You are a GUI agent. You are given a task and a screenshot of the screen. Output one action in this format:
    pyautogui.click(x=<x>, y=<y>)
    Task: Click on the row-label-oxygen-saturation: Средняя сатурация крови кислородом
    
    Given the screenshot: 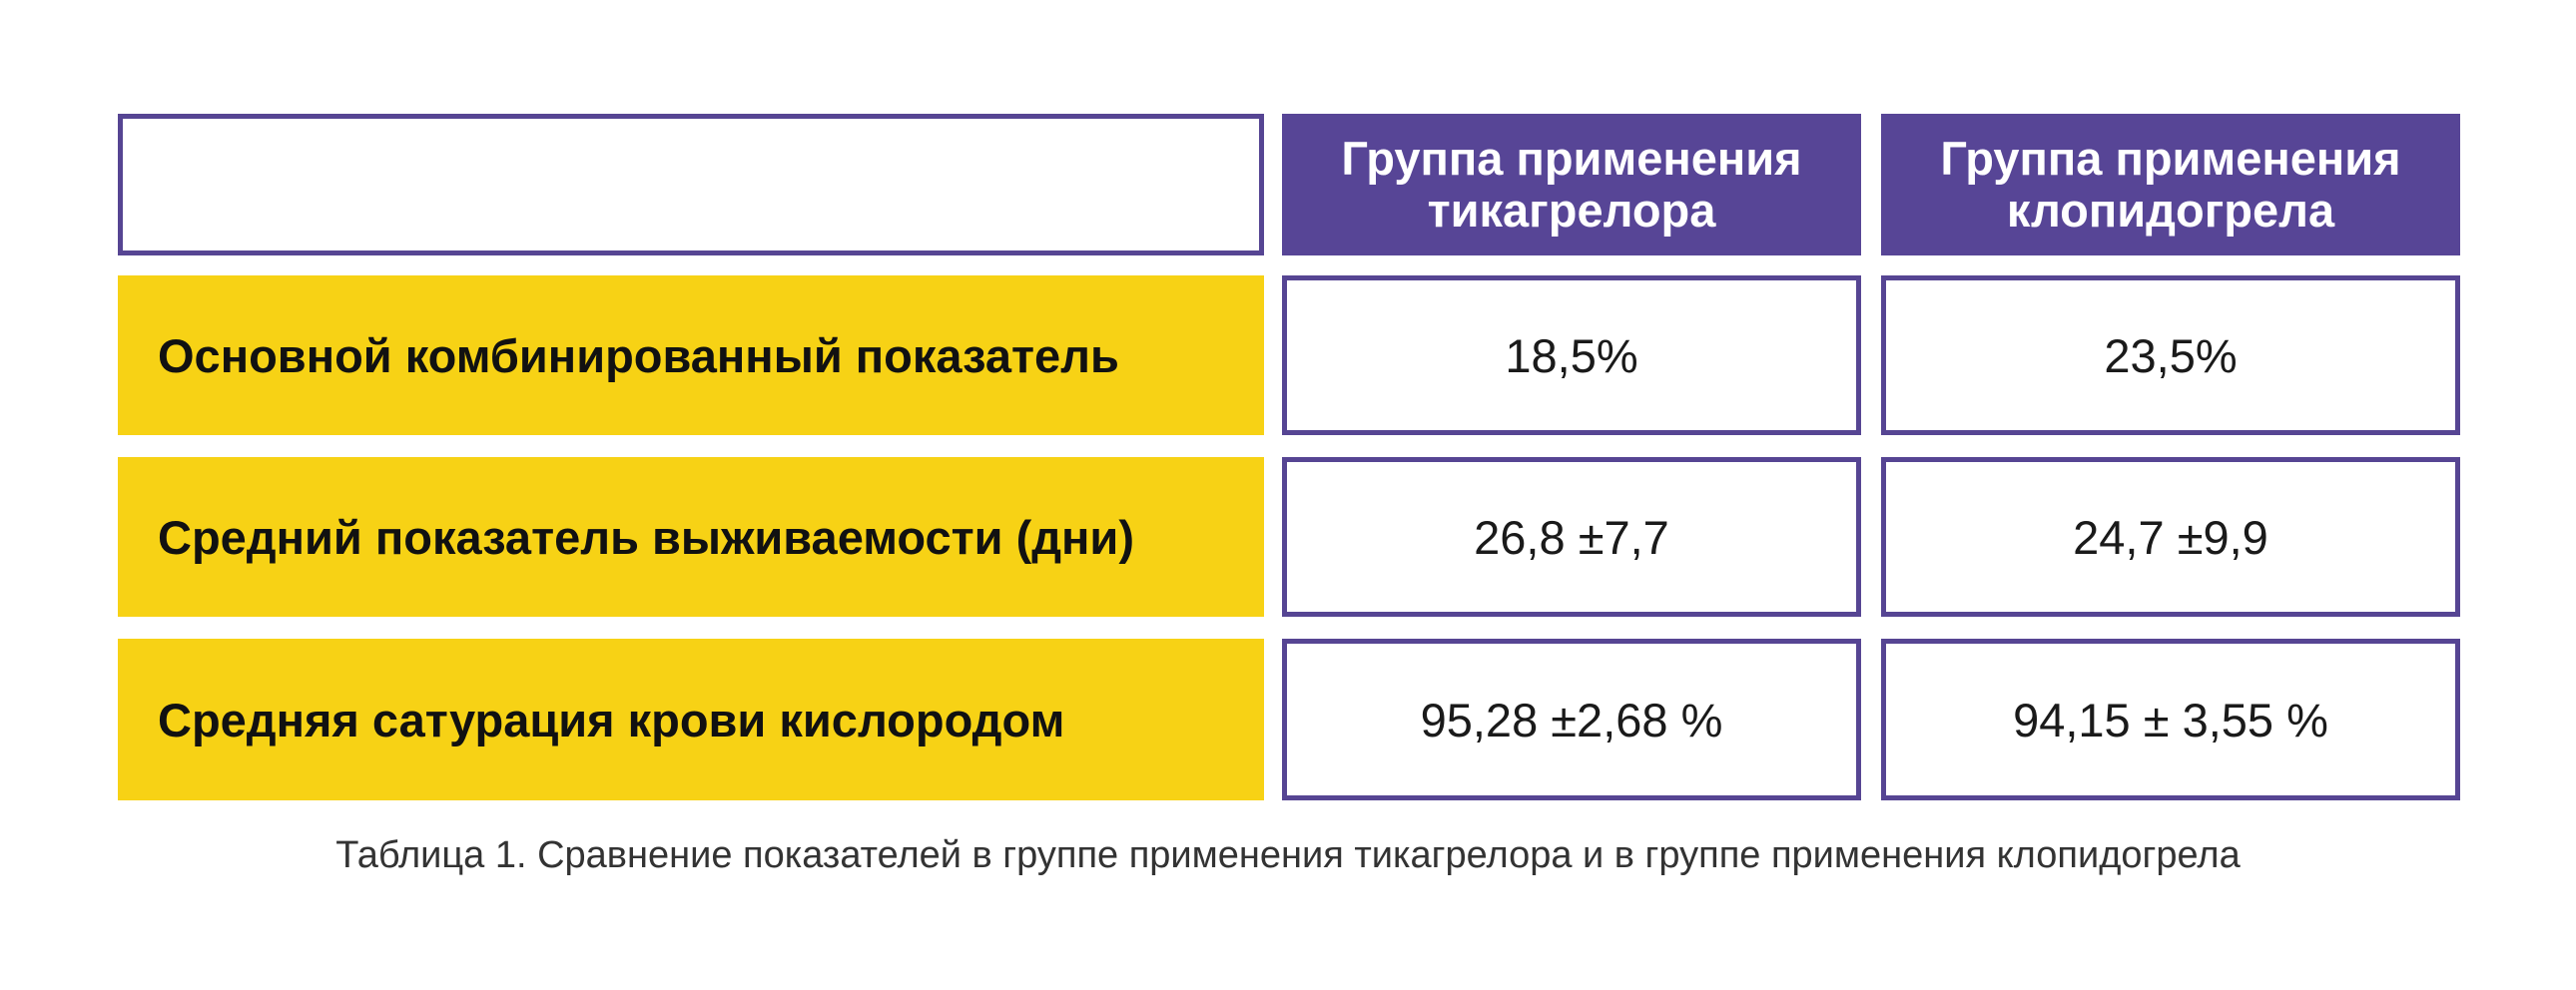 What is the action you would take?
    pyautogui.click(x=691, y=719)
    